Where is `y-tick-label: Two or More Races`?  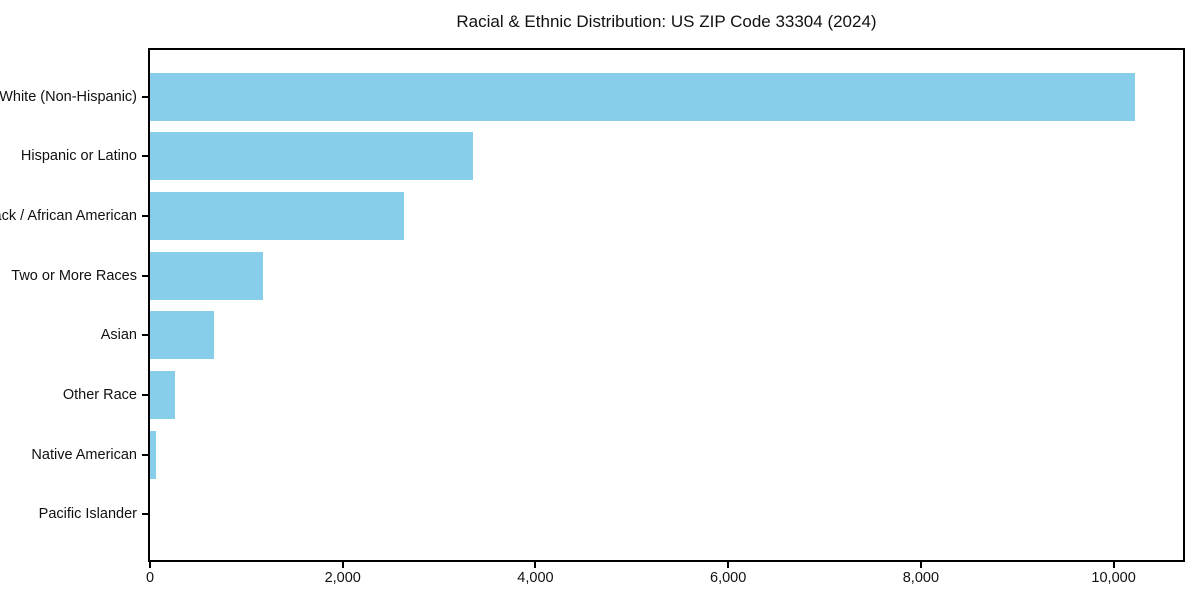
y-tick-label: Two or More Races is located at coordinates (74, 275).